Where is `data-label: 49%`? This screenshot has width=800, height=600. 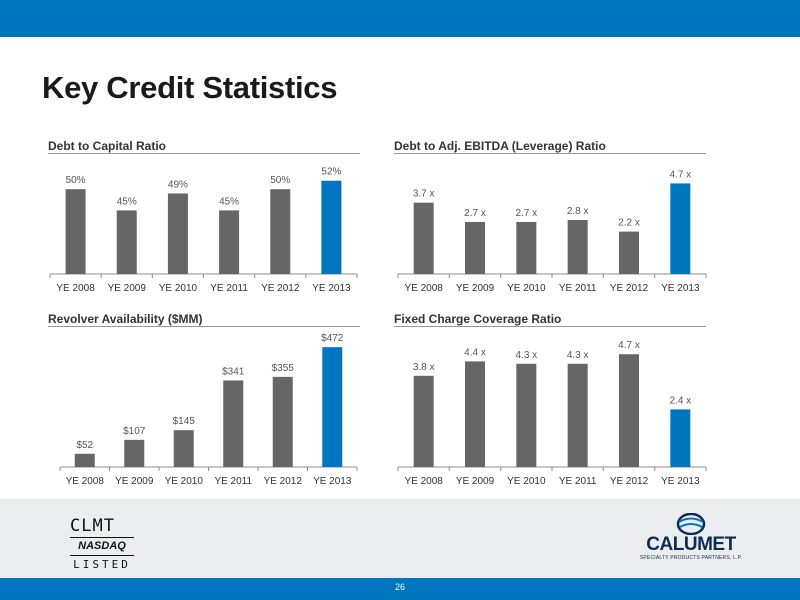
data-label: 49% is located at coordinates (178, 184).